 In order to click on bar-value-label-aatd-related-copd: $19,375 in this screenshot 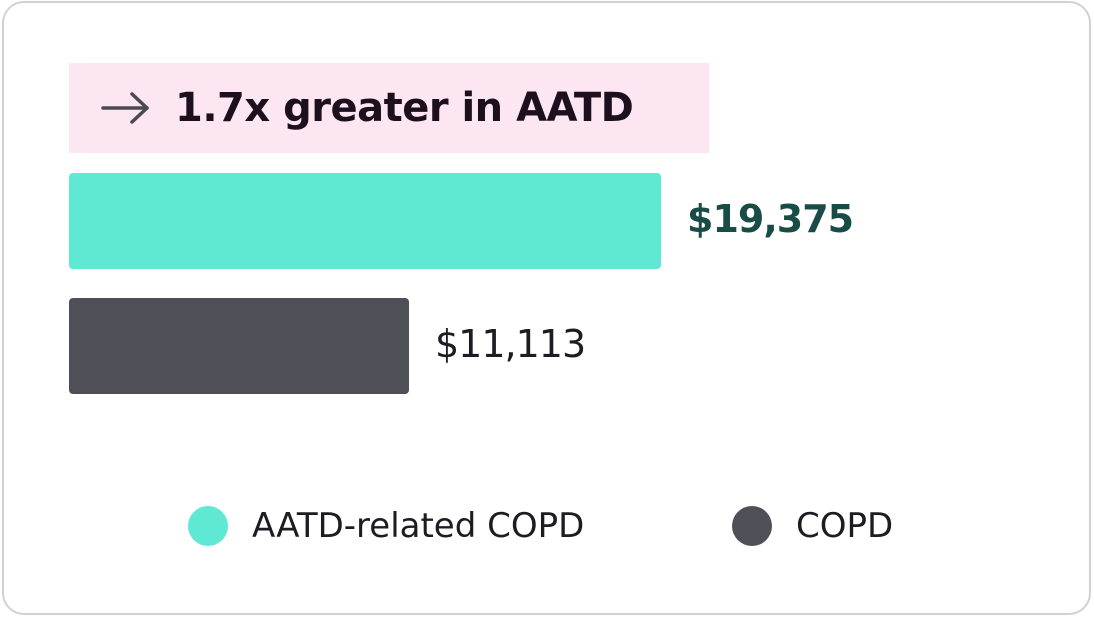, I will do `click(770, 219)`.